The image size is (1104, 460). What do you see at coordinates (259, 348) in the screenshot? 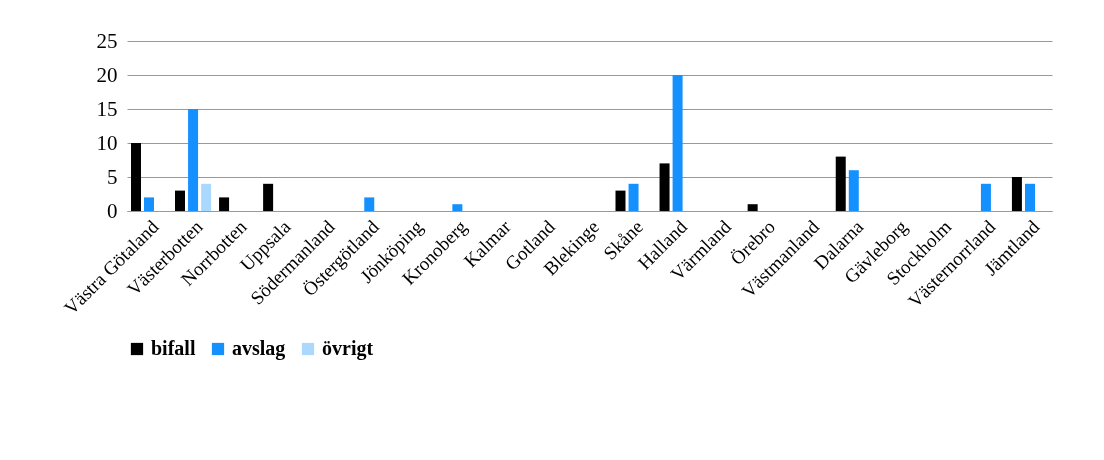
I see `legend-label: avslag` at bounding box center [259, 348].